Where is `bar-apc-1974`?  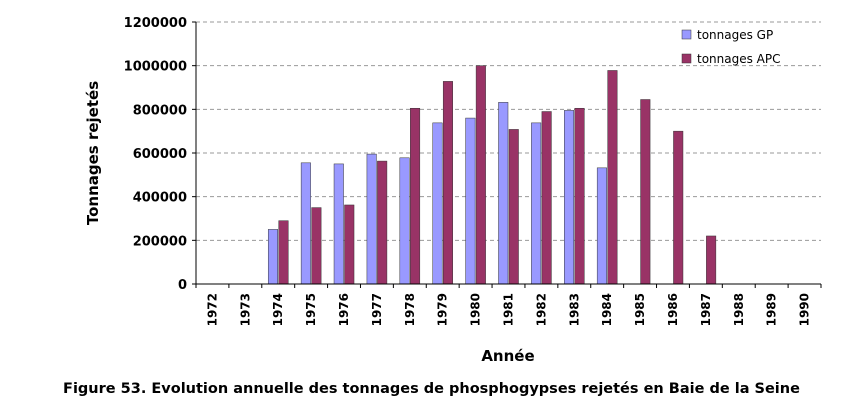
bar-apc-1974 is located at coordinates (283, 252).